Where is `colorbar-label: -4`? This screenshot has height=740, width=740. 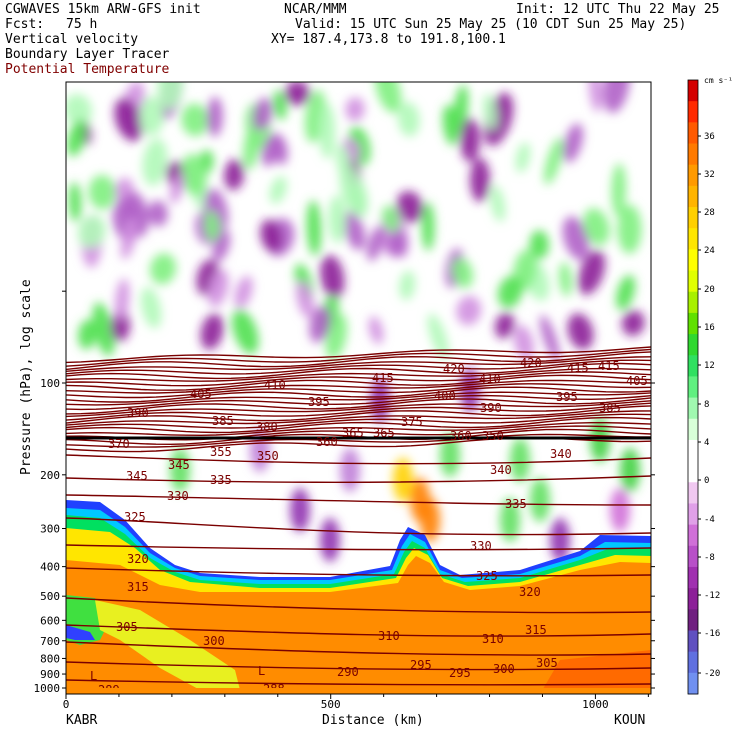
colorbar-label: -4 is located at coordinates (709, 520).